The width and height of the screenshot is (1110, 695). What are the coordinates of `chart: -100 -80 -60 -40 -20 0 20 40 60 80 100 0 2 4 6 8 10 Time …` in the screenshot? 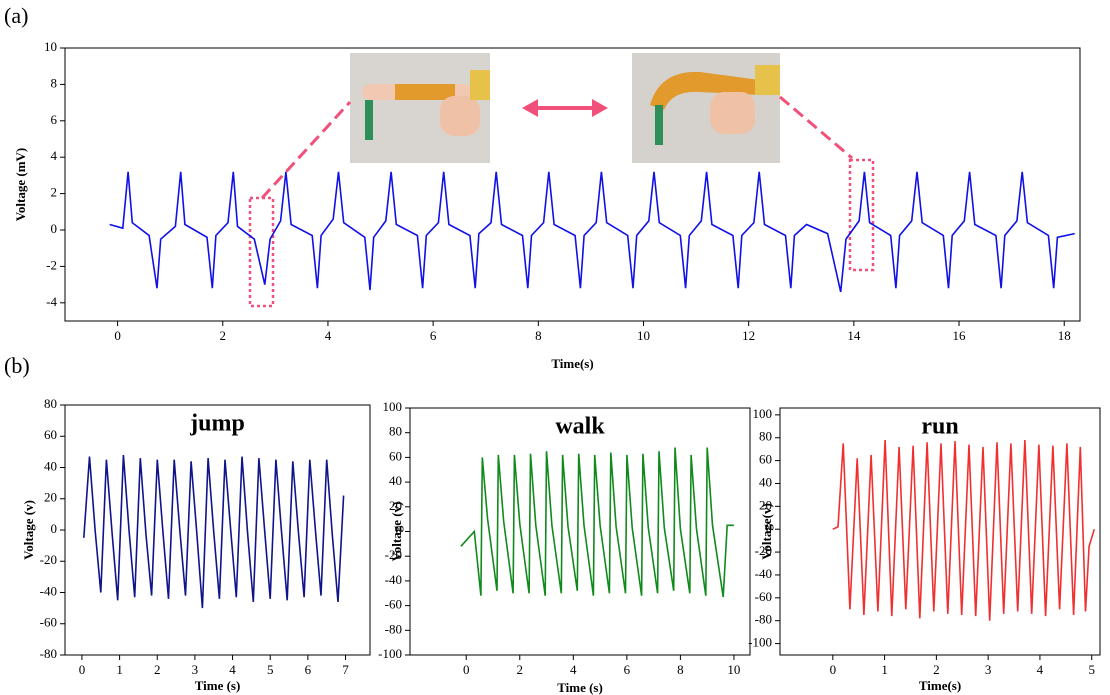 It's located at (564, 547).